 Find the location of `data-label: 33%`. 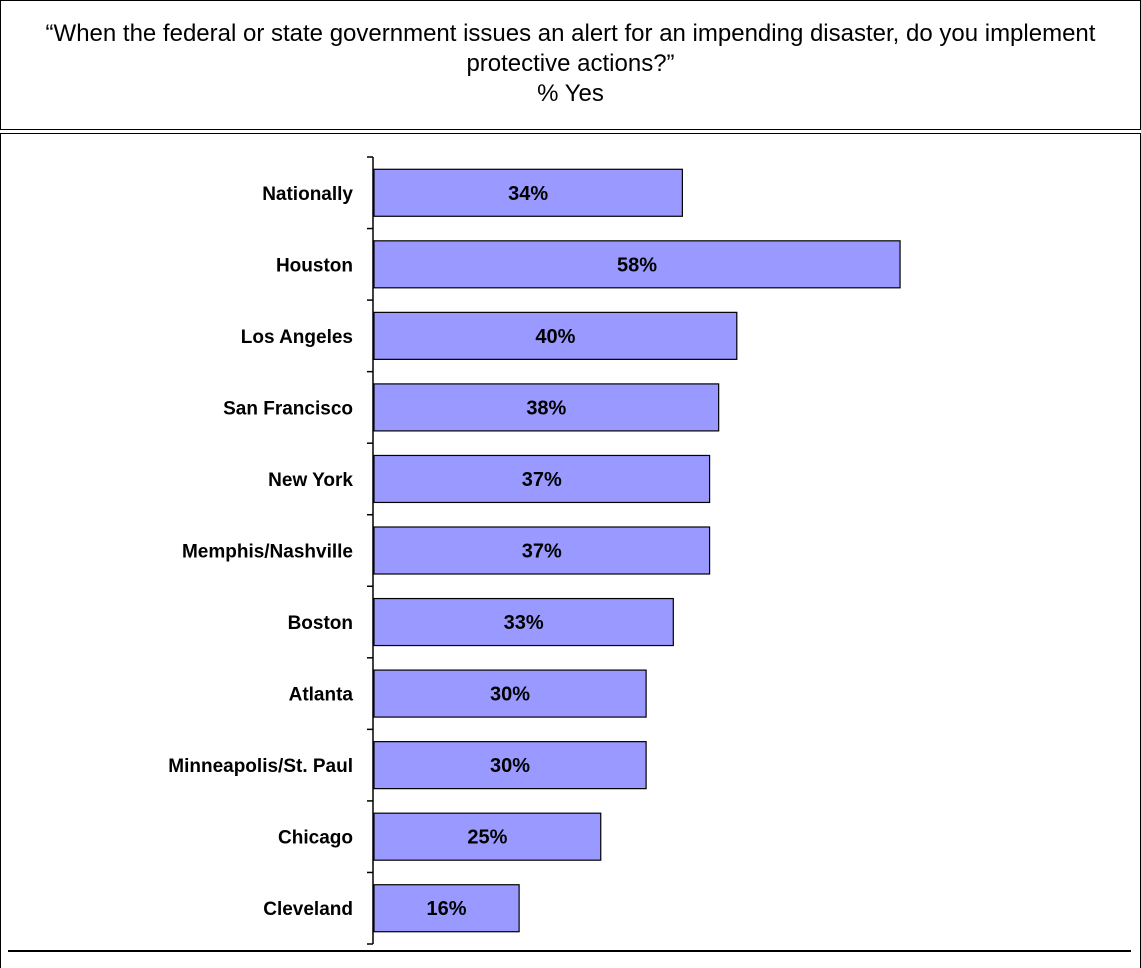

data-label: 33% is located at coordinates (524, 623).